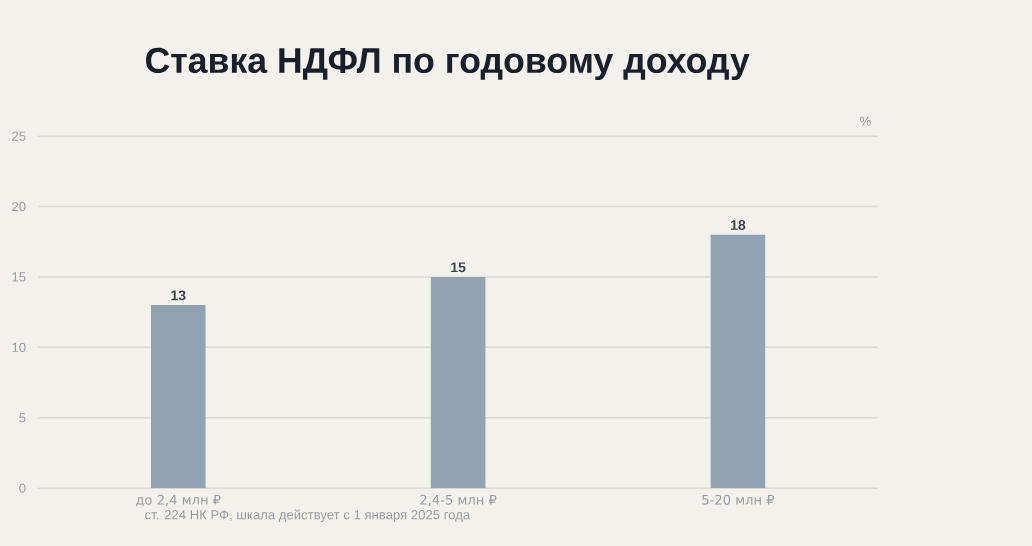 The height and width of the screenshot is (546, 1032). Describe the element at coordinates (448, 64) in the screenshot. I see `chart-title: Ставка НДФЛ по годовому доходу` at that location.